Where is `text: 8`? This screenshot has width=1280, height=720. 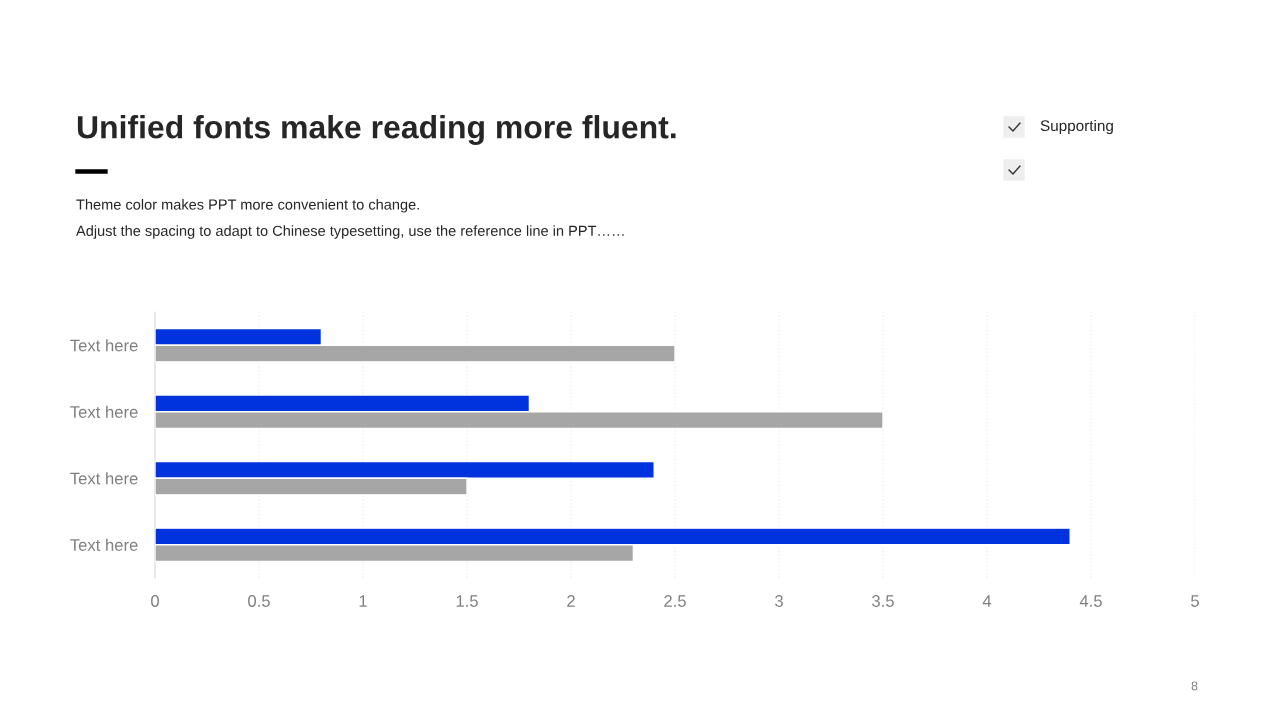
text: 8 is located at coordinates (1194, 686).